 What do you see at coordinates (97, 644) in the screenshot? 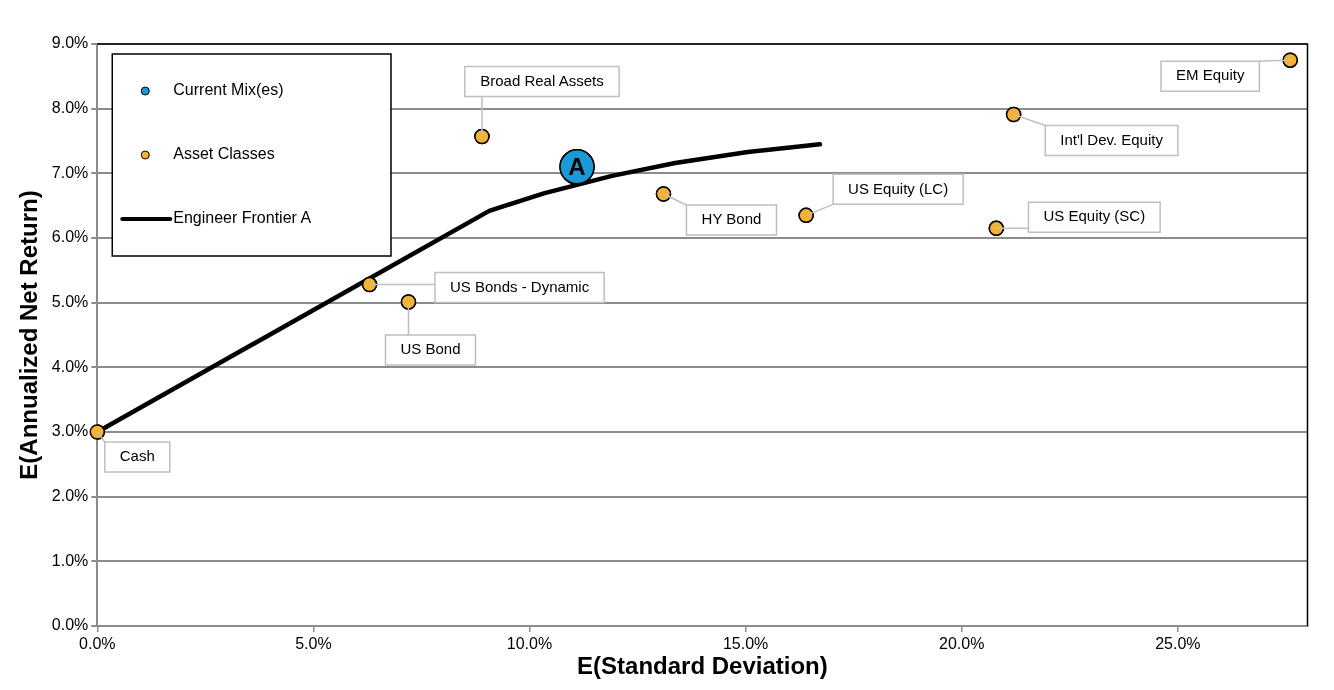
I see `x-tick-label: 0.0%` at bounding box center [97, 644].